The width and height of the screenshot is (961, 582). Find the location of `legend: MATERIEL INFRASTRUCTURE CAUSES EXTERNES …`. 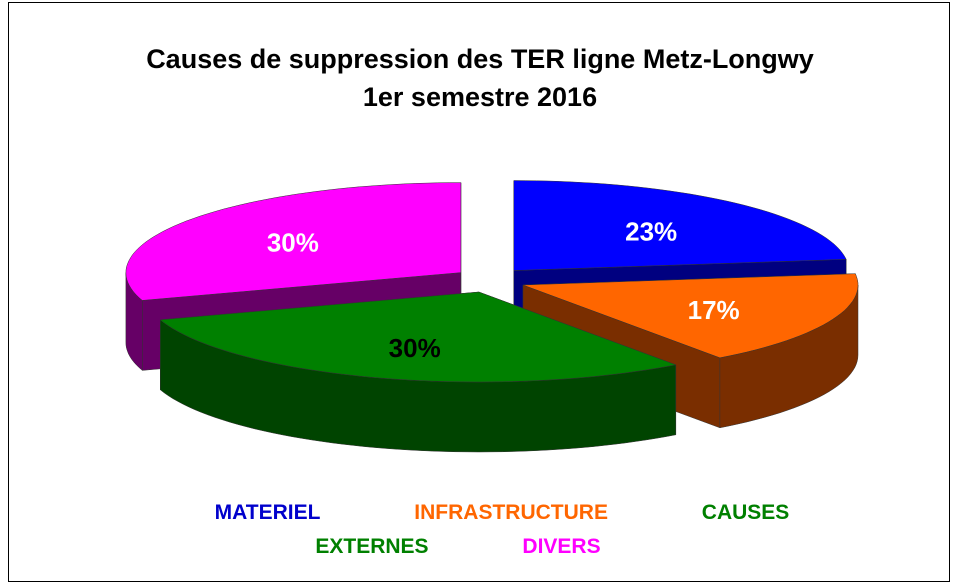

legend: MATERIEL INFRASTRUCTURE CAUSES EXTERNES … is located at coordinates (480, 530).